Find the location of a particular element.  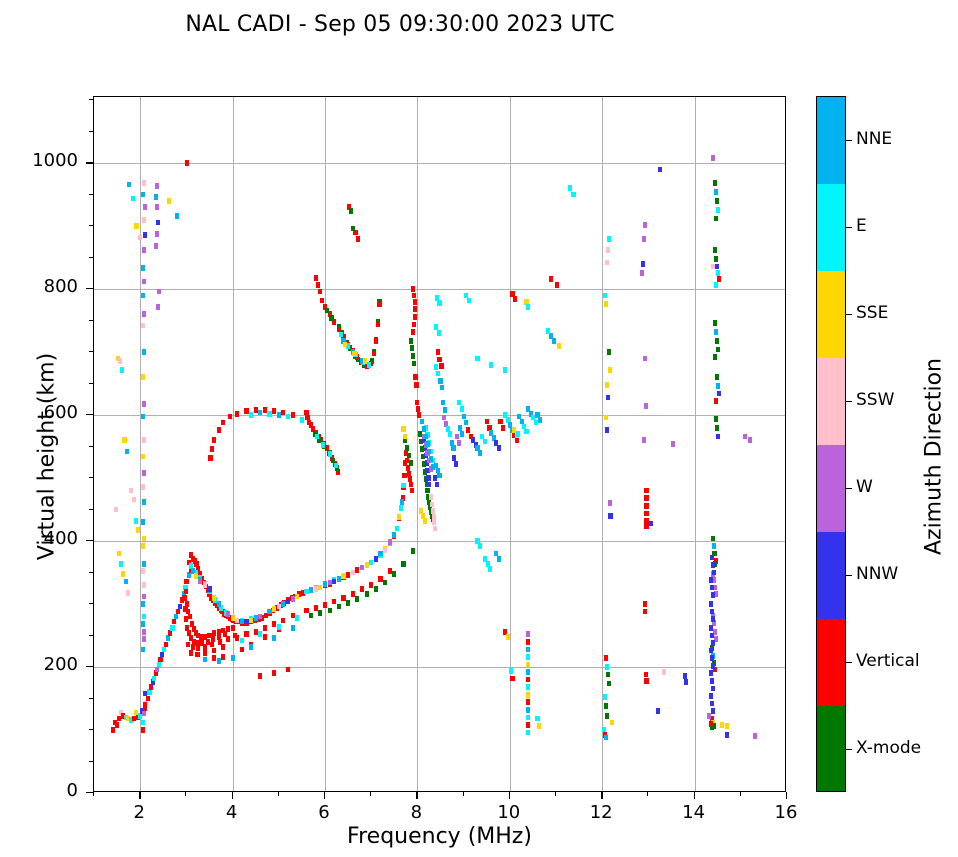

y-tick-label: 400 is located at coordinates (60, 539).